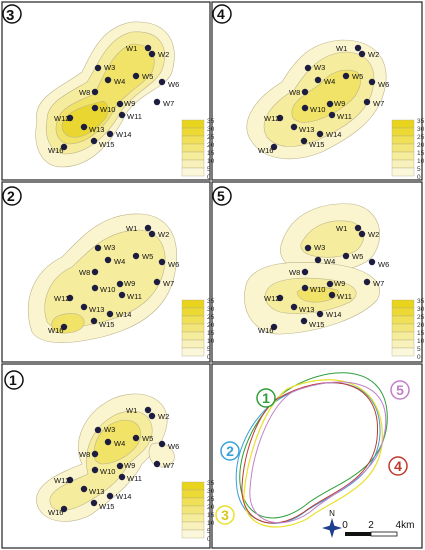 The height and width of the screenshot is (550, 425). Describe the element at coordinates (332, 513) in the screenshot. I see `north-label: N` at that location.